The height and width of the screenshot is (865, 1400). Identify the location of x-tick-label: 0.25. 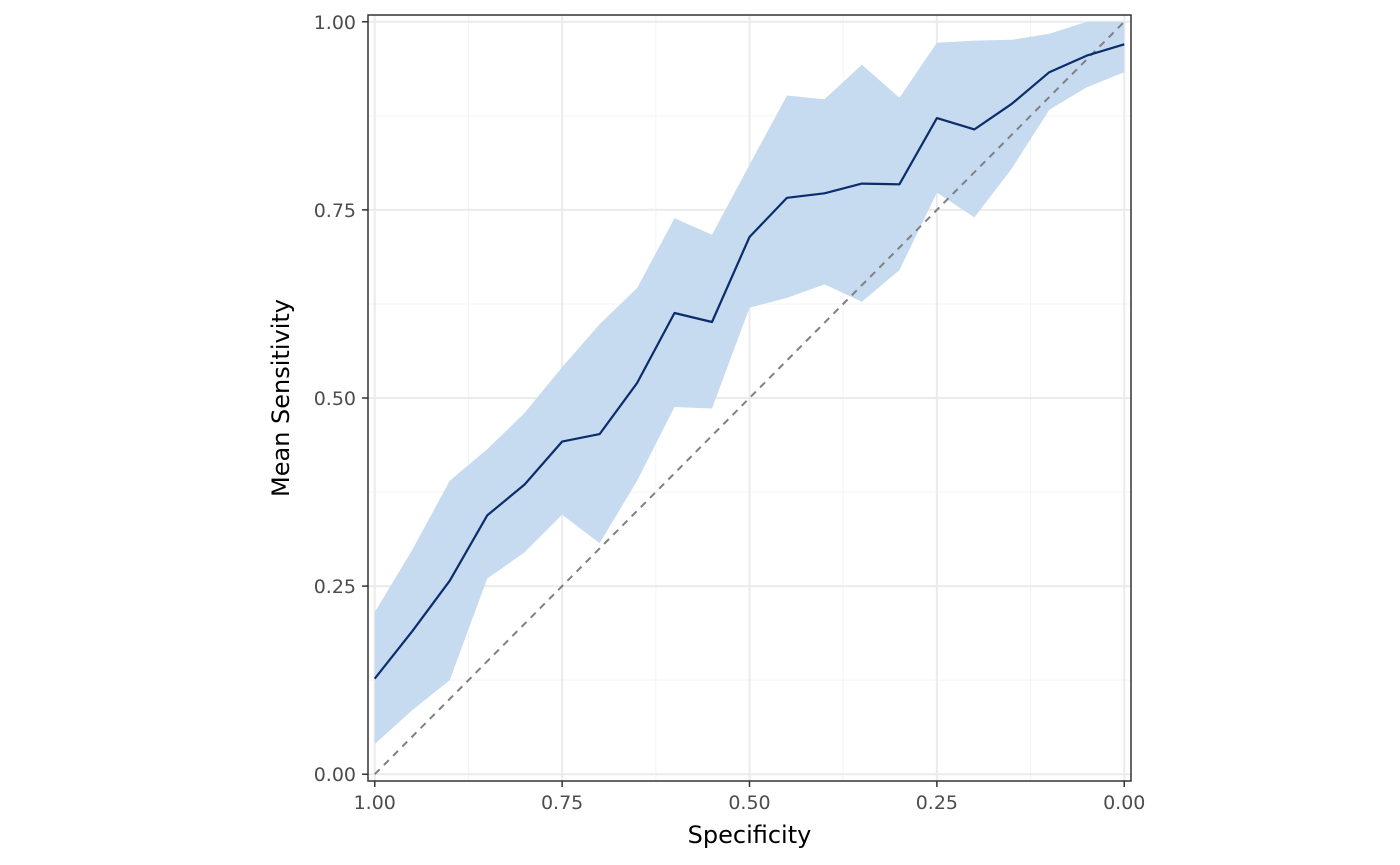
(937, 803).